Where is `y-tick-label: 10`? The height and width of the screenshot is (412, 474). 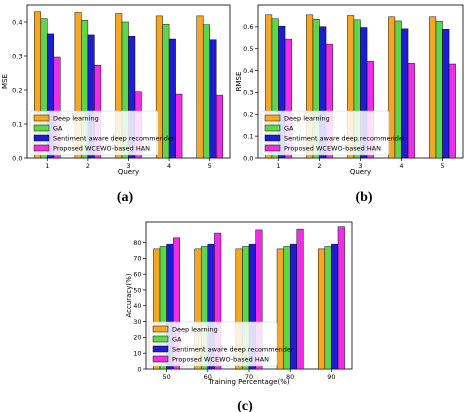 y-tick-label: 10 is located at coordinates (137, 353).